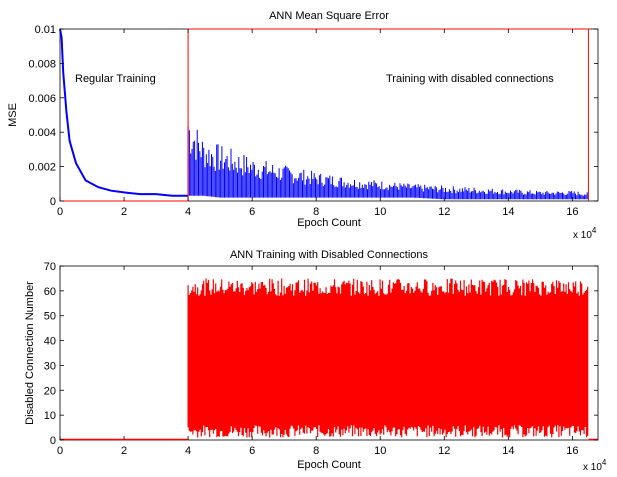 This screenshot has height=477, width=617. What do you see at coordinates (50, 292) in the screenshot?
I see `disabled-y-tick-label: 60` at bounding box center [50, 292].